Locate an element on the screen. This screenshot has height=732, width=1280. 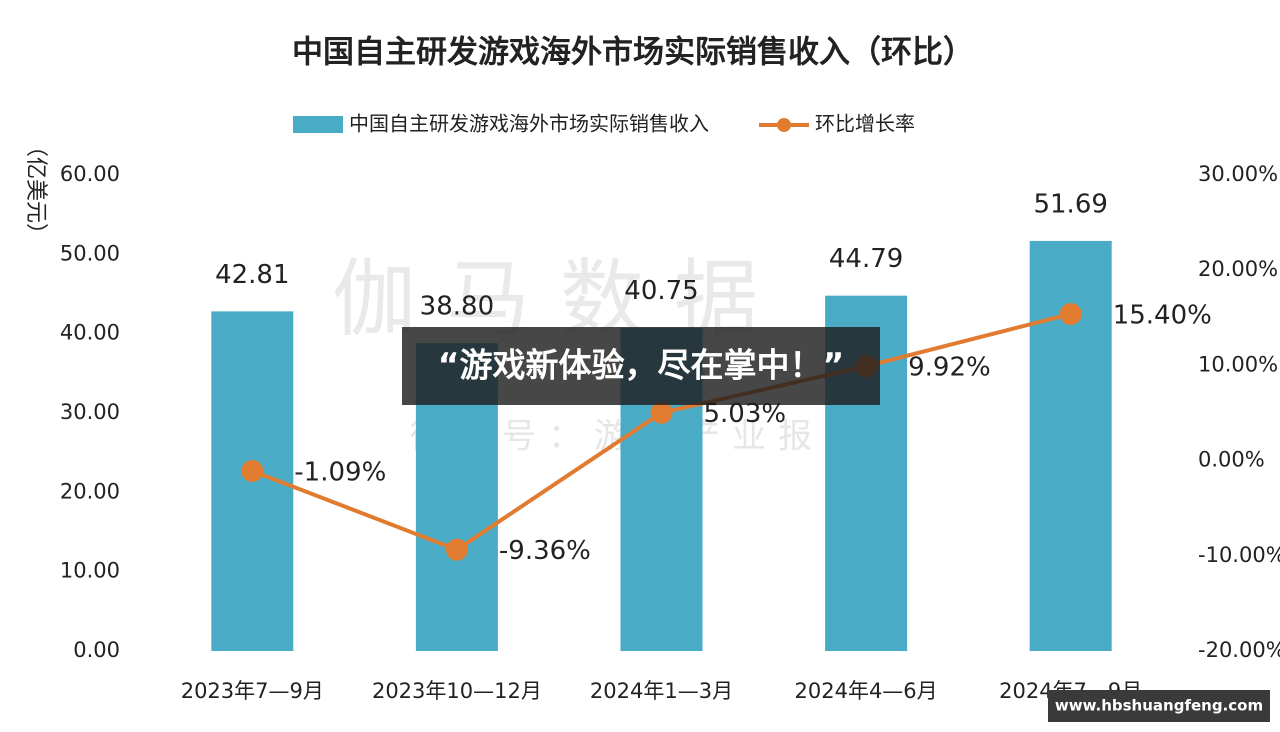
banner-text: “游戏新体验，尽在掌中！” is located at coordinates (641, 365).